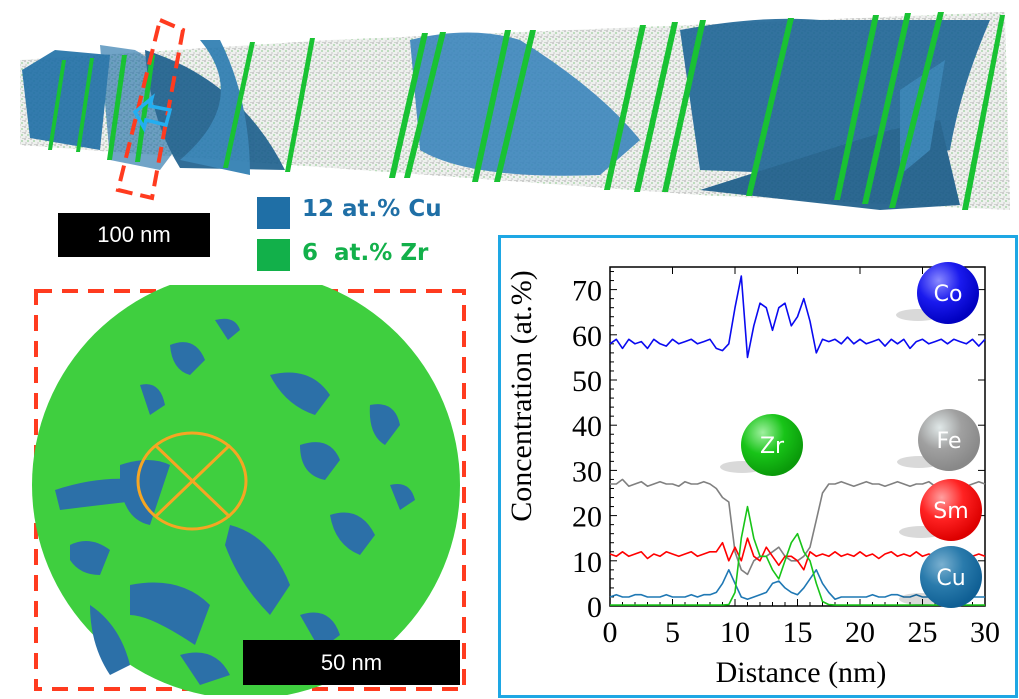 Image resolution: width=1019 pixels, height=699 pixels. I want to click on series-line-sm, so click(797, 554).